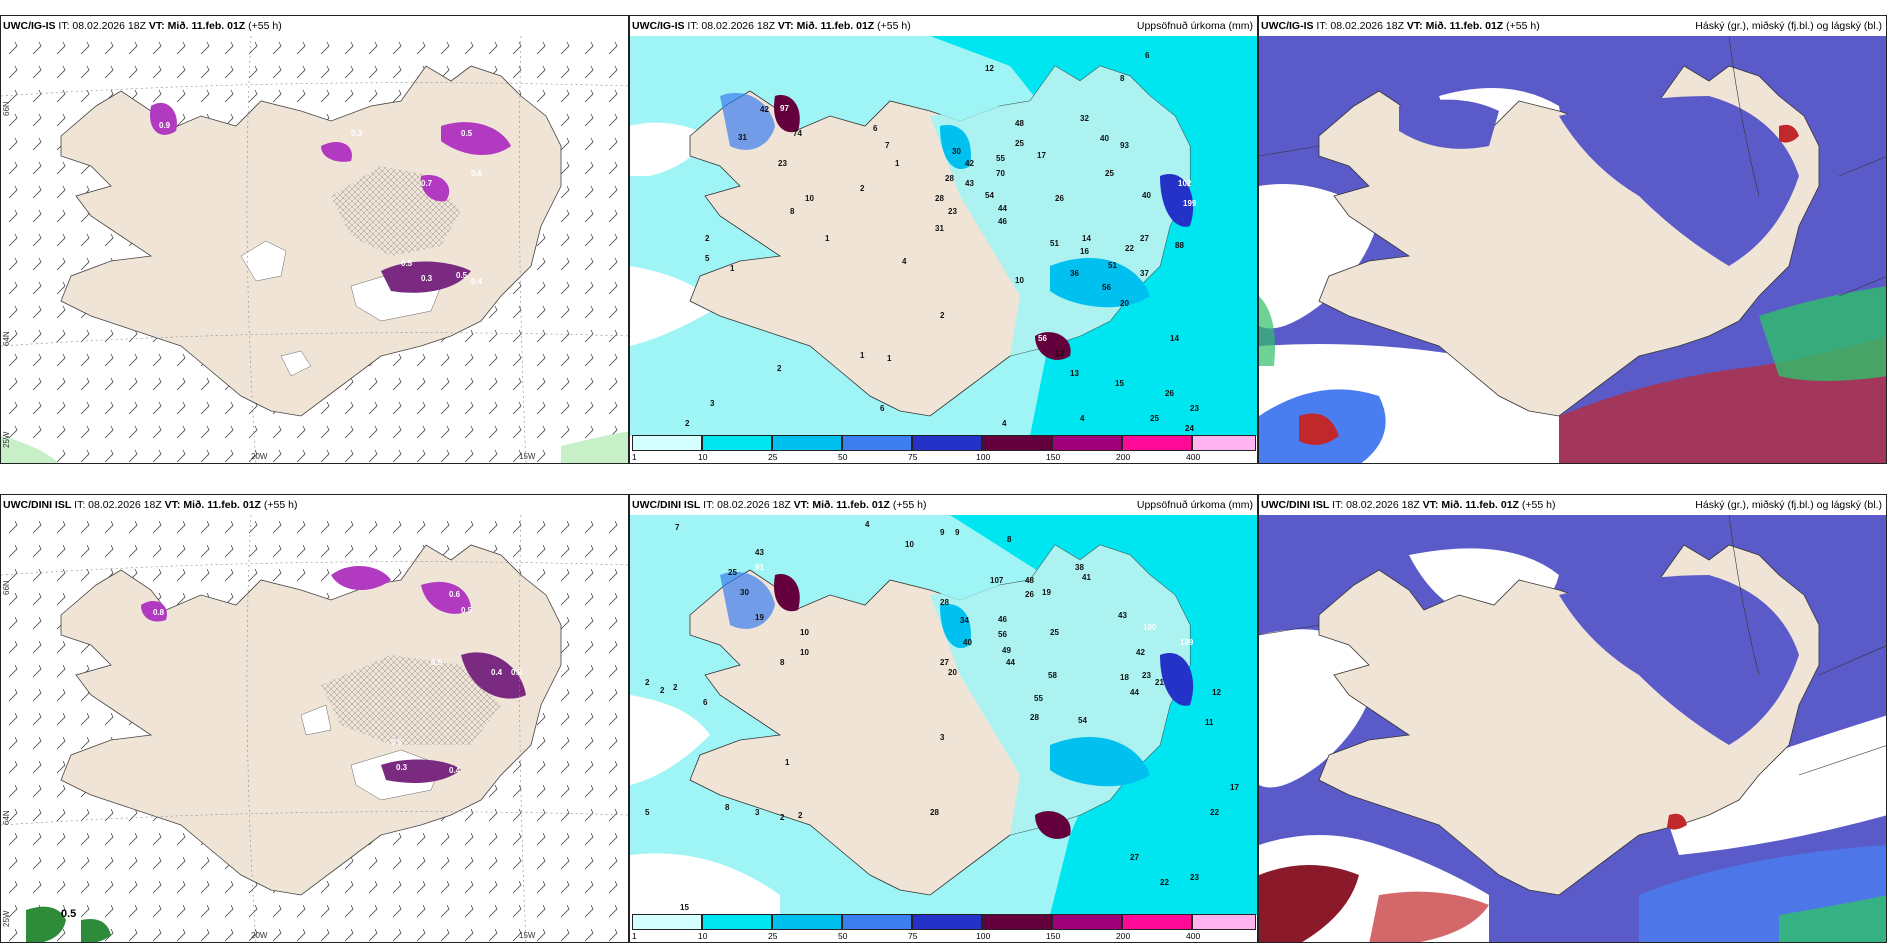 This screenshot has width=1900, height=950. Describe the element at coordinates (1234, 787) in the screenshot. I see `precip-label: 17` at that location.